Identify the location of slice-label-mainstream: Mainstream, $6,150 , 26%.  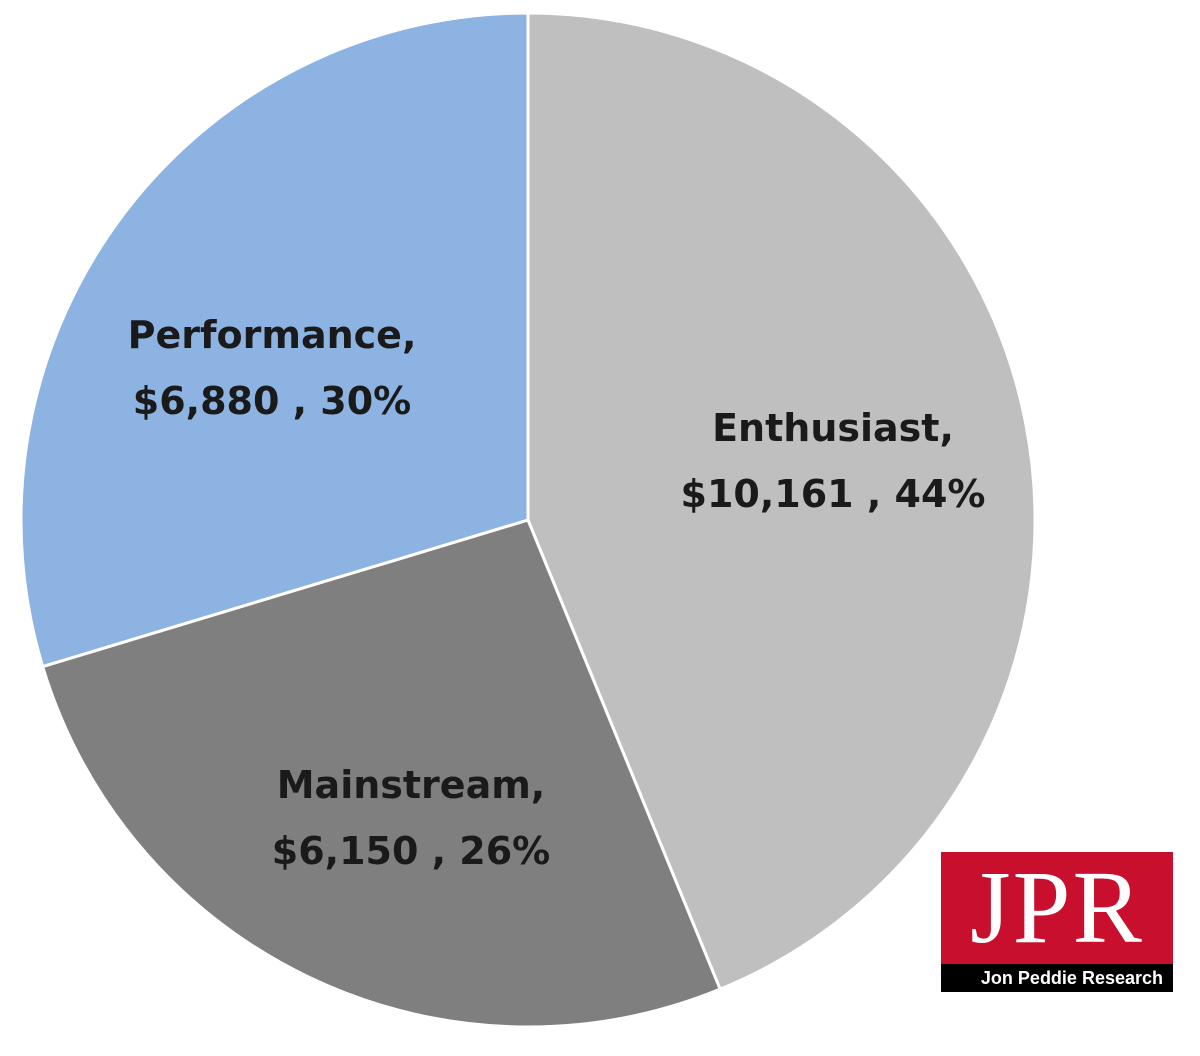
(411, 818).